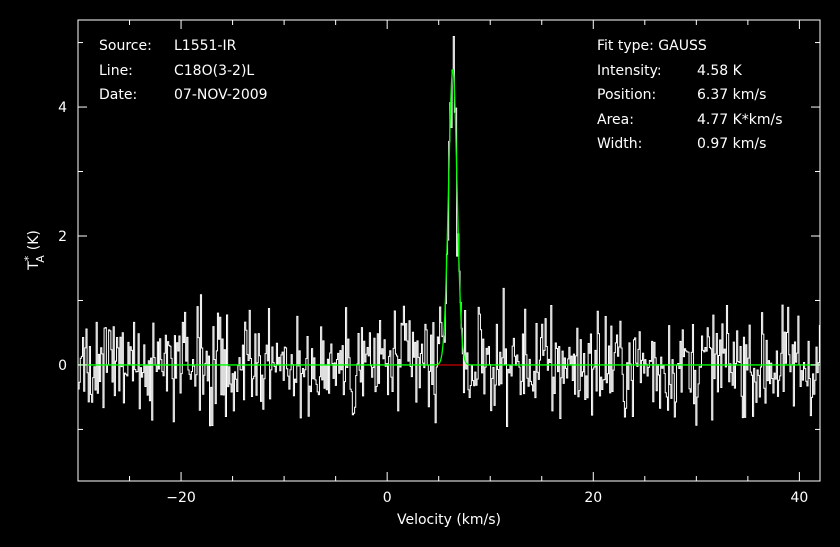 The height and width of the screenshot is (547, 840). Describe the element at coordinates (62, 366) in the screenshot. I see `y-tick-label: 0` at that location.